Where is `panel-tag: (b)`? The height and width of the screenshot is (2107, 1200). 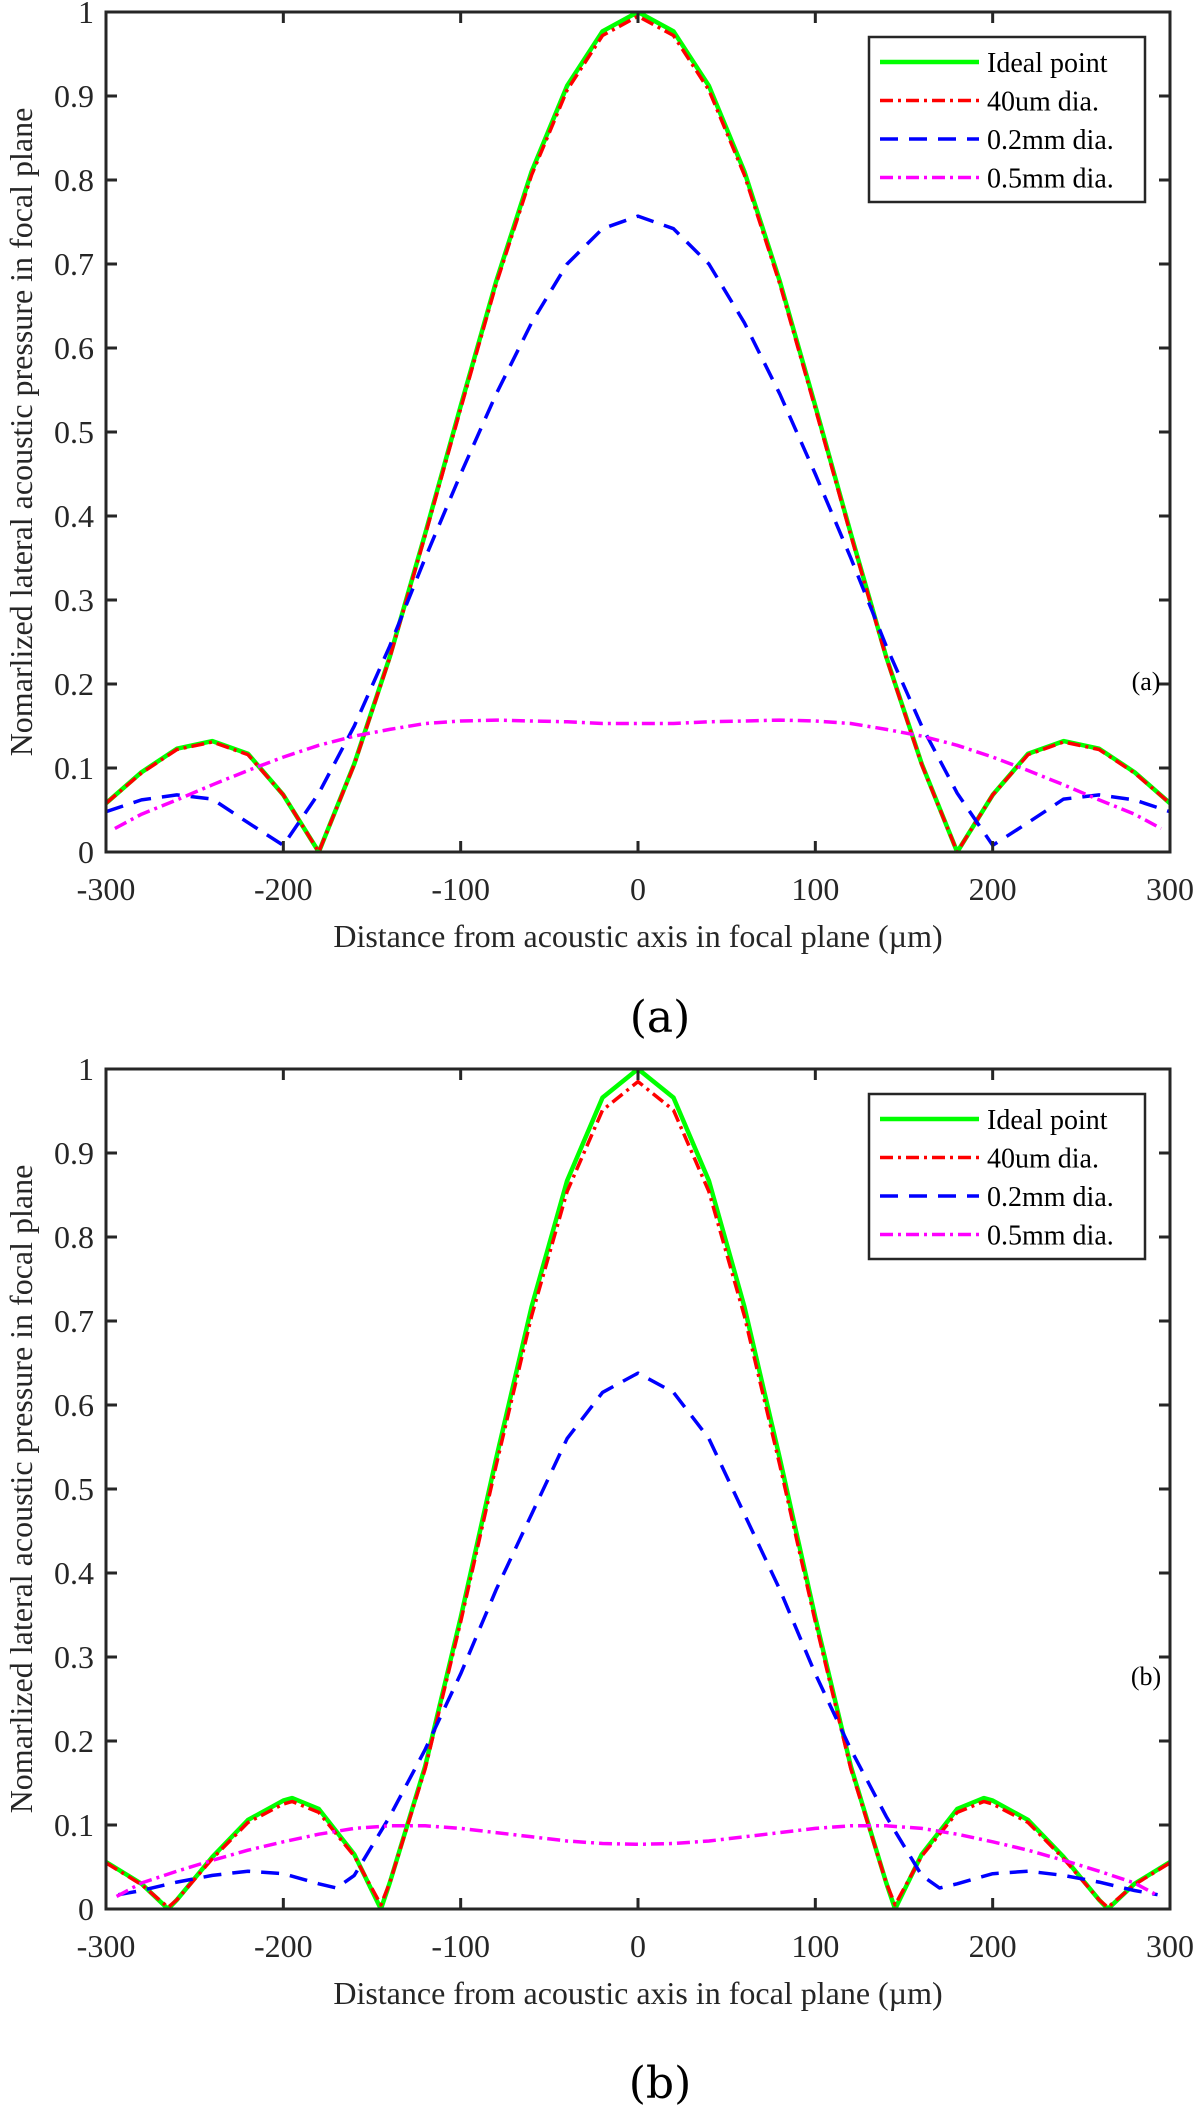 panel-tag: (b) is located at coordinates (1146, 1676).